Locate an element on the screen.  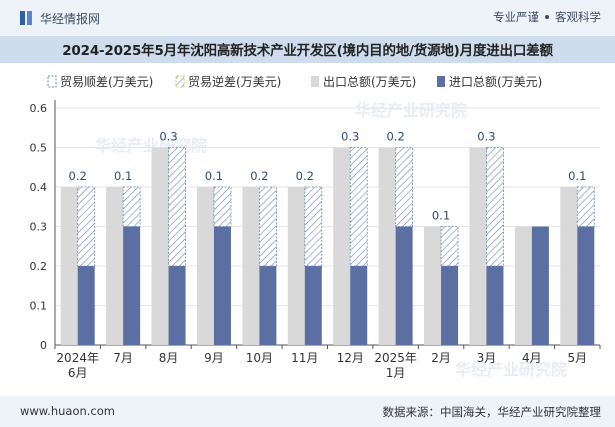
legend-label-1: 贸易逆差(万美元) is located at coordinates (234, 81).